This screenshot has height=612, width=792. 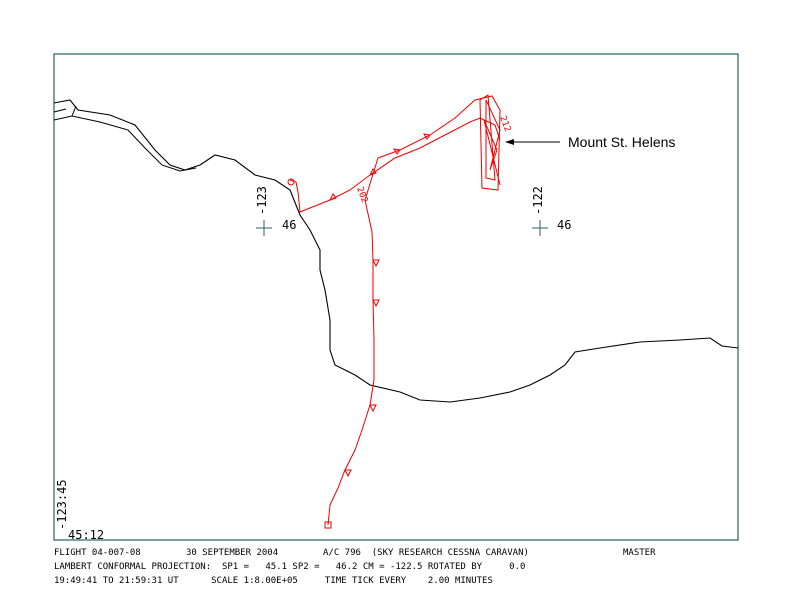 What do you see at coordinates (86, 535) in the screenshot?
I see `corner-lat: 45:12` at bounding box center [86, 535].